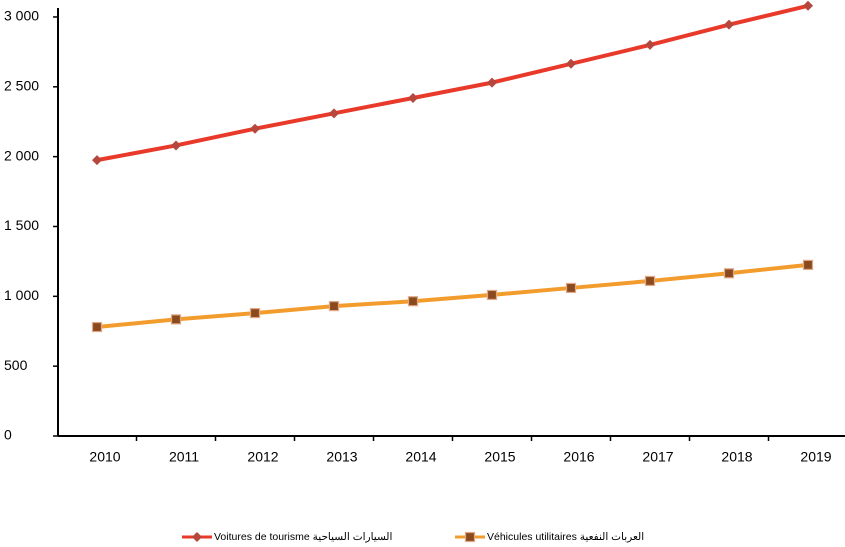 This screenshot has height=547, width=845. What do you see at coordinates (815, 457) in the screenshot?
I see `x-tick-label: 2019` at bounding box center [815, 457].